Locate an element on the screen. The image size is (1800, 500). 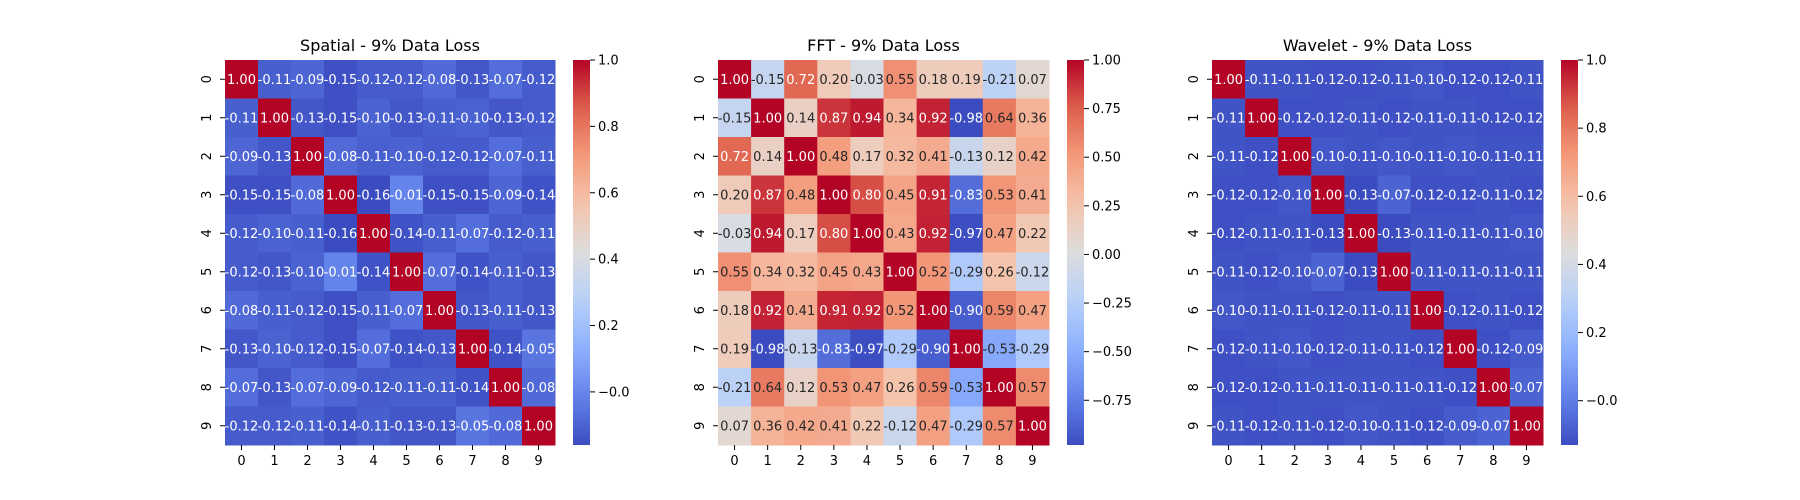
cell-value-label: 0.53 is located at coordinates (999, 195).